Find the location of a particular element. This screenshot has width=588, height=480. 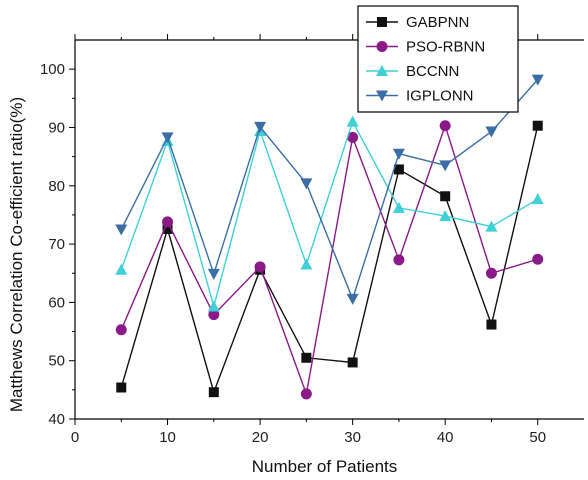

legend-marker-gabpnn is located at coordinates (382, 22).